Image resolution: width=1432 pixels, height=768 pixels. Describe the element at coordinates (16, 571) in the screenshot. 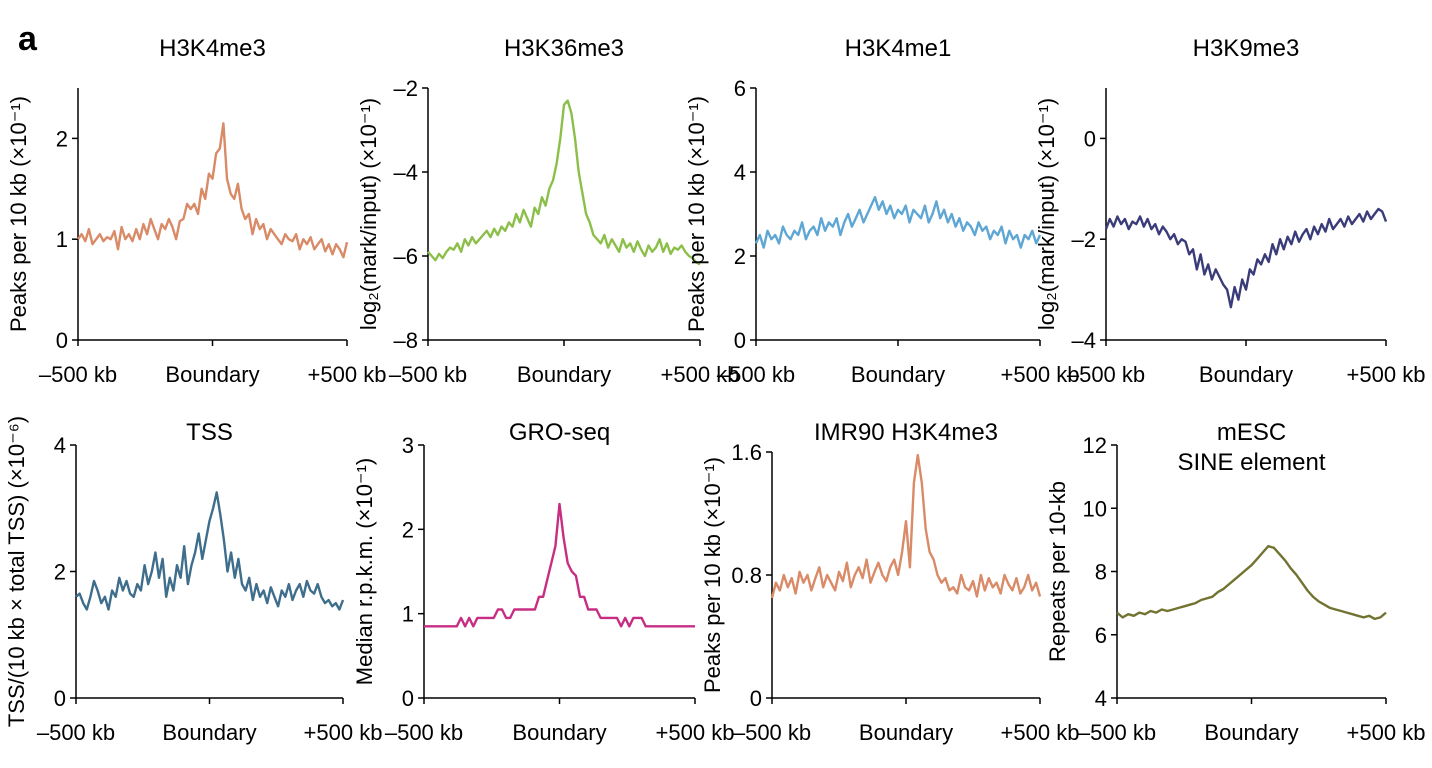

I see `y-axis-label: TSS/(10 kb × total TSS) (×10⁻⁶)` at that location.